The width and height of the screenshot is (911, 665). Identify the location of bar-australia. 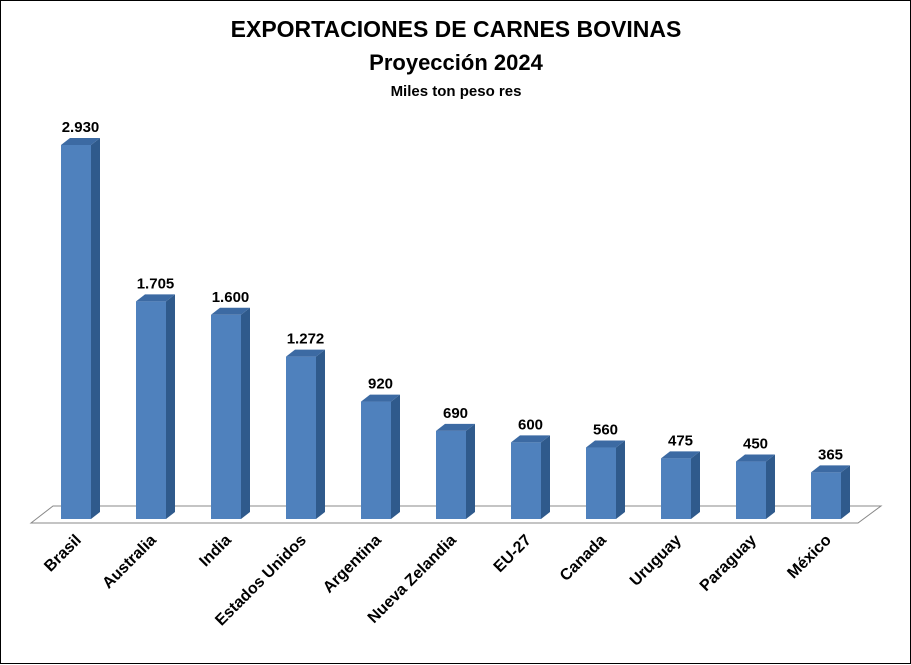
(155, 406).